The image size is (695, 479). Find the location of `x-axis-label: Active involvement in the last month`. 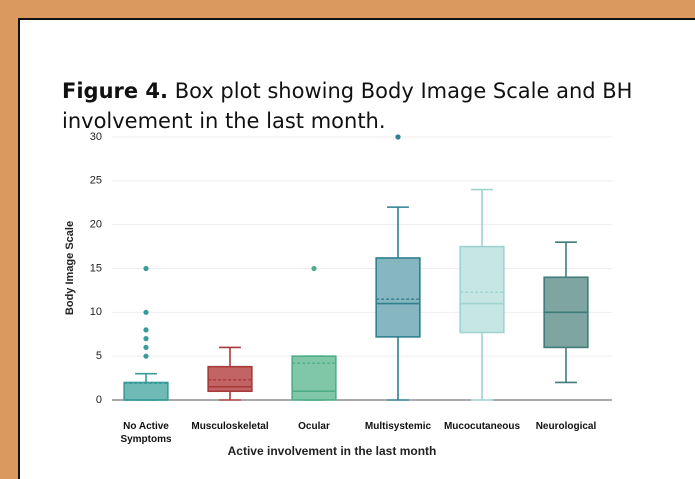

x-axis-label: Active involvement in the last month is located at coordinates (332, 451).